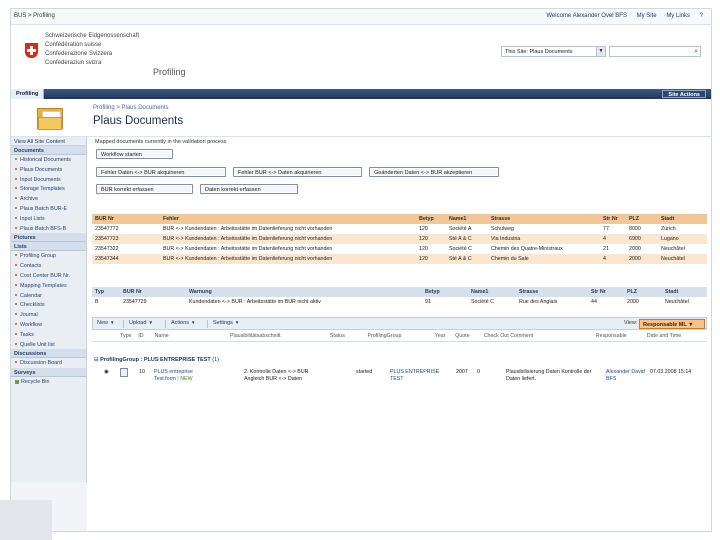 The height and width of the screenshot is (540, 720). I want to click on table-cell: Lugano, so click(682, 239).